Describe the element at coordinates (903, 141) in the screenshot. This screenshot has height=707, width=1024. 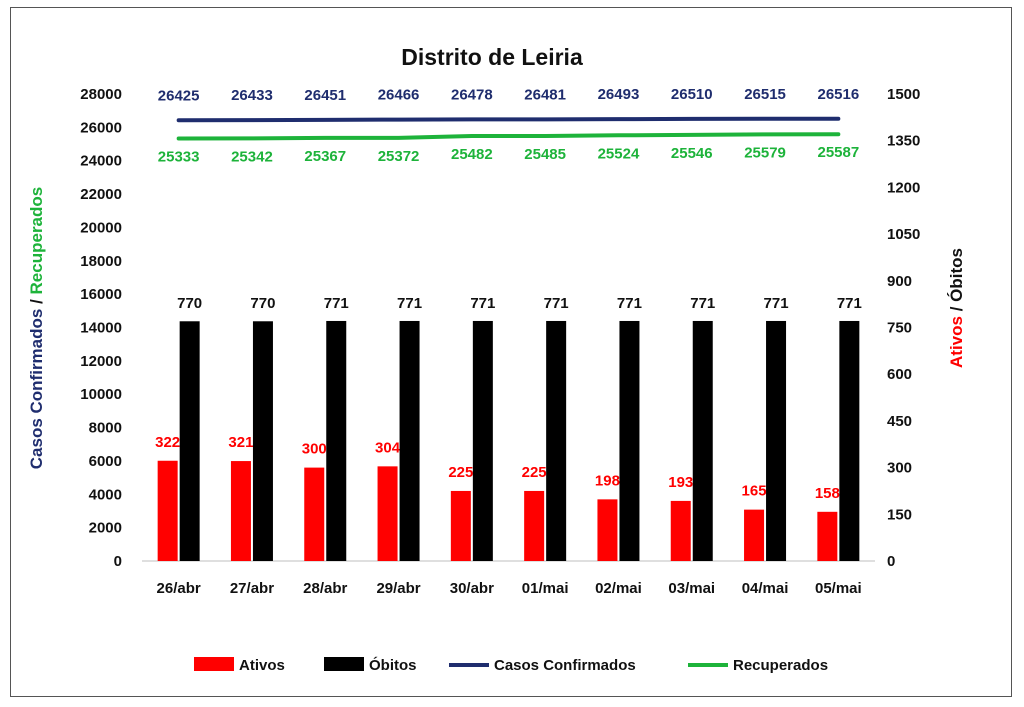
I see `right-axis-tick-label: 1350` at that location.